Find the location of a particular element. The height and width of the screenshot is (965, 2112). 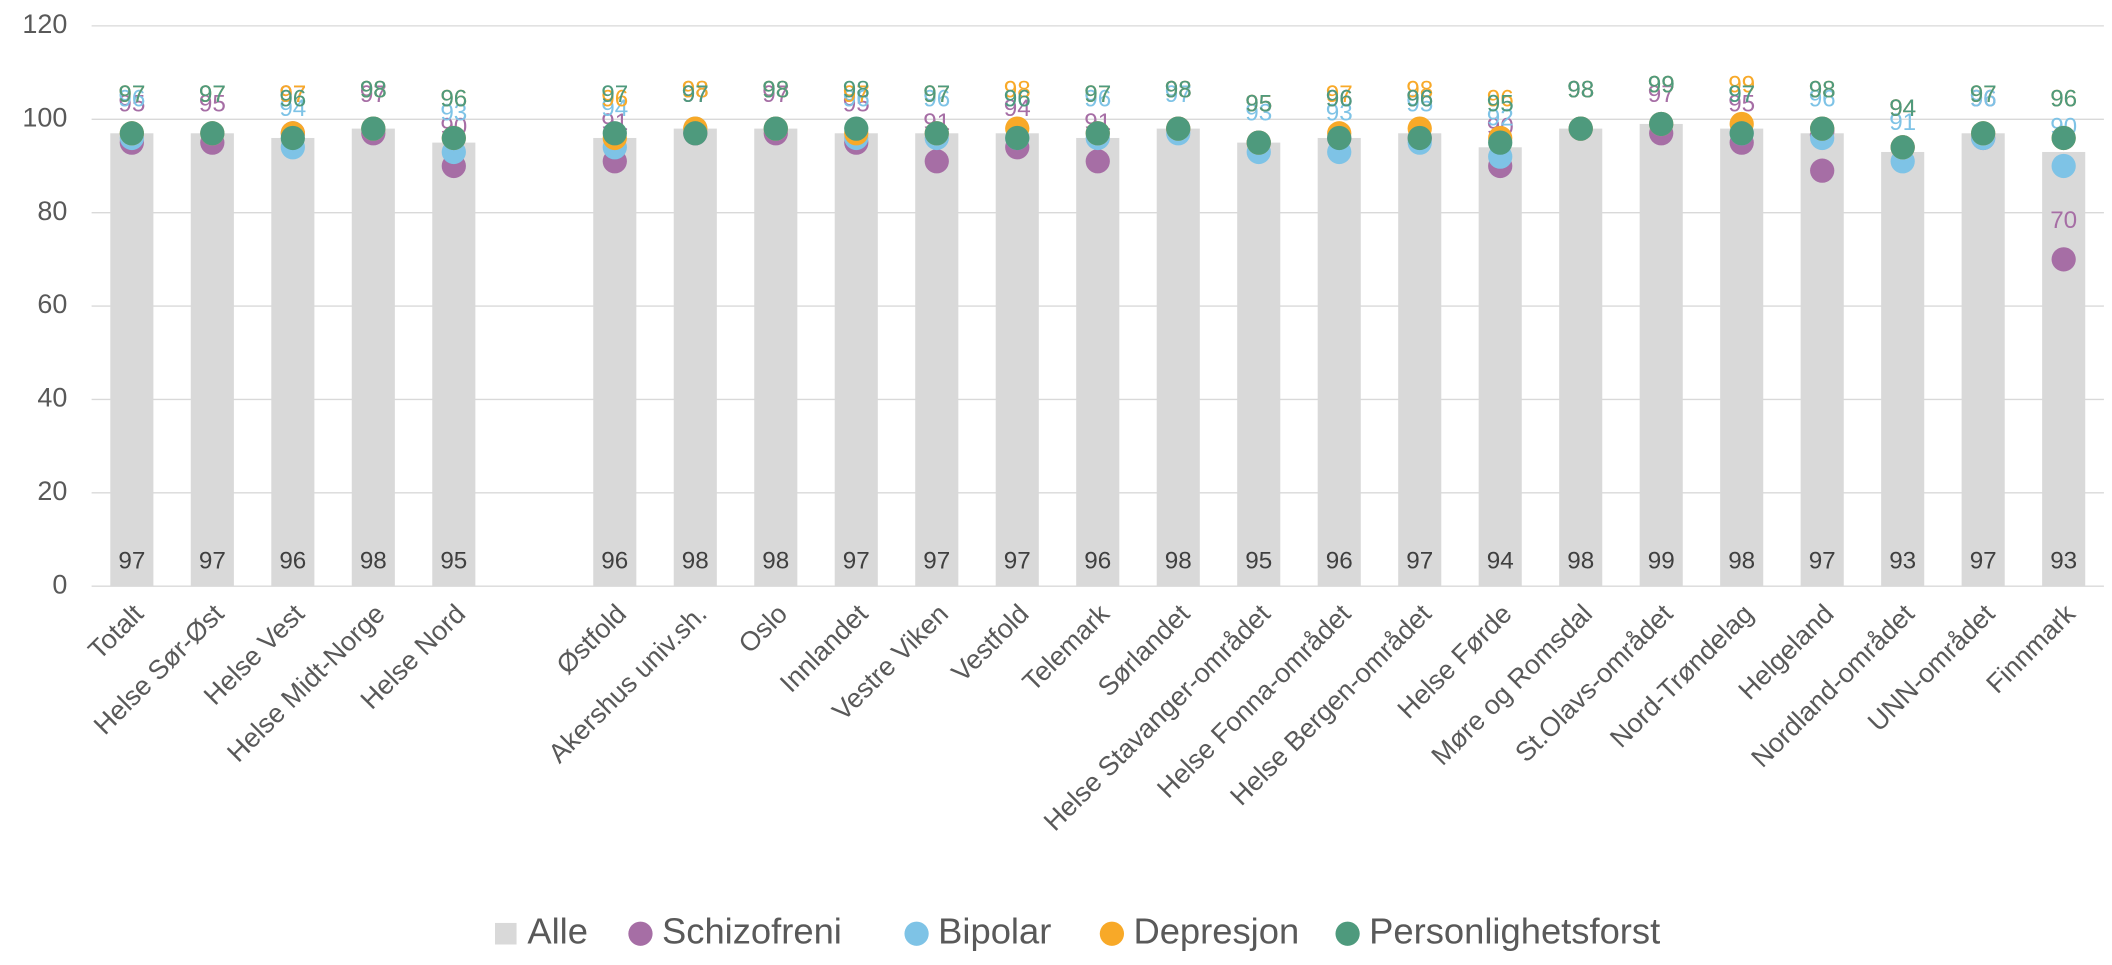

point-value-label: 93 is located at coordinates (1258, 113).